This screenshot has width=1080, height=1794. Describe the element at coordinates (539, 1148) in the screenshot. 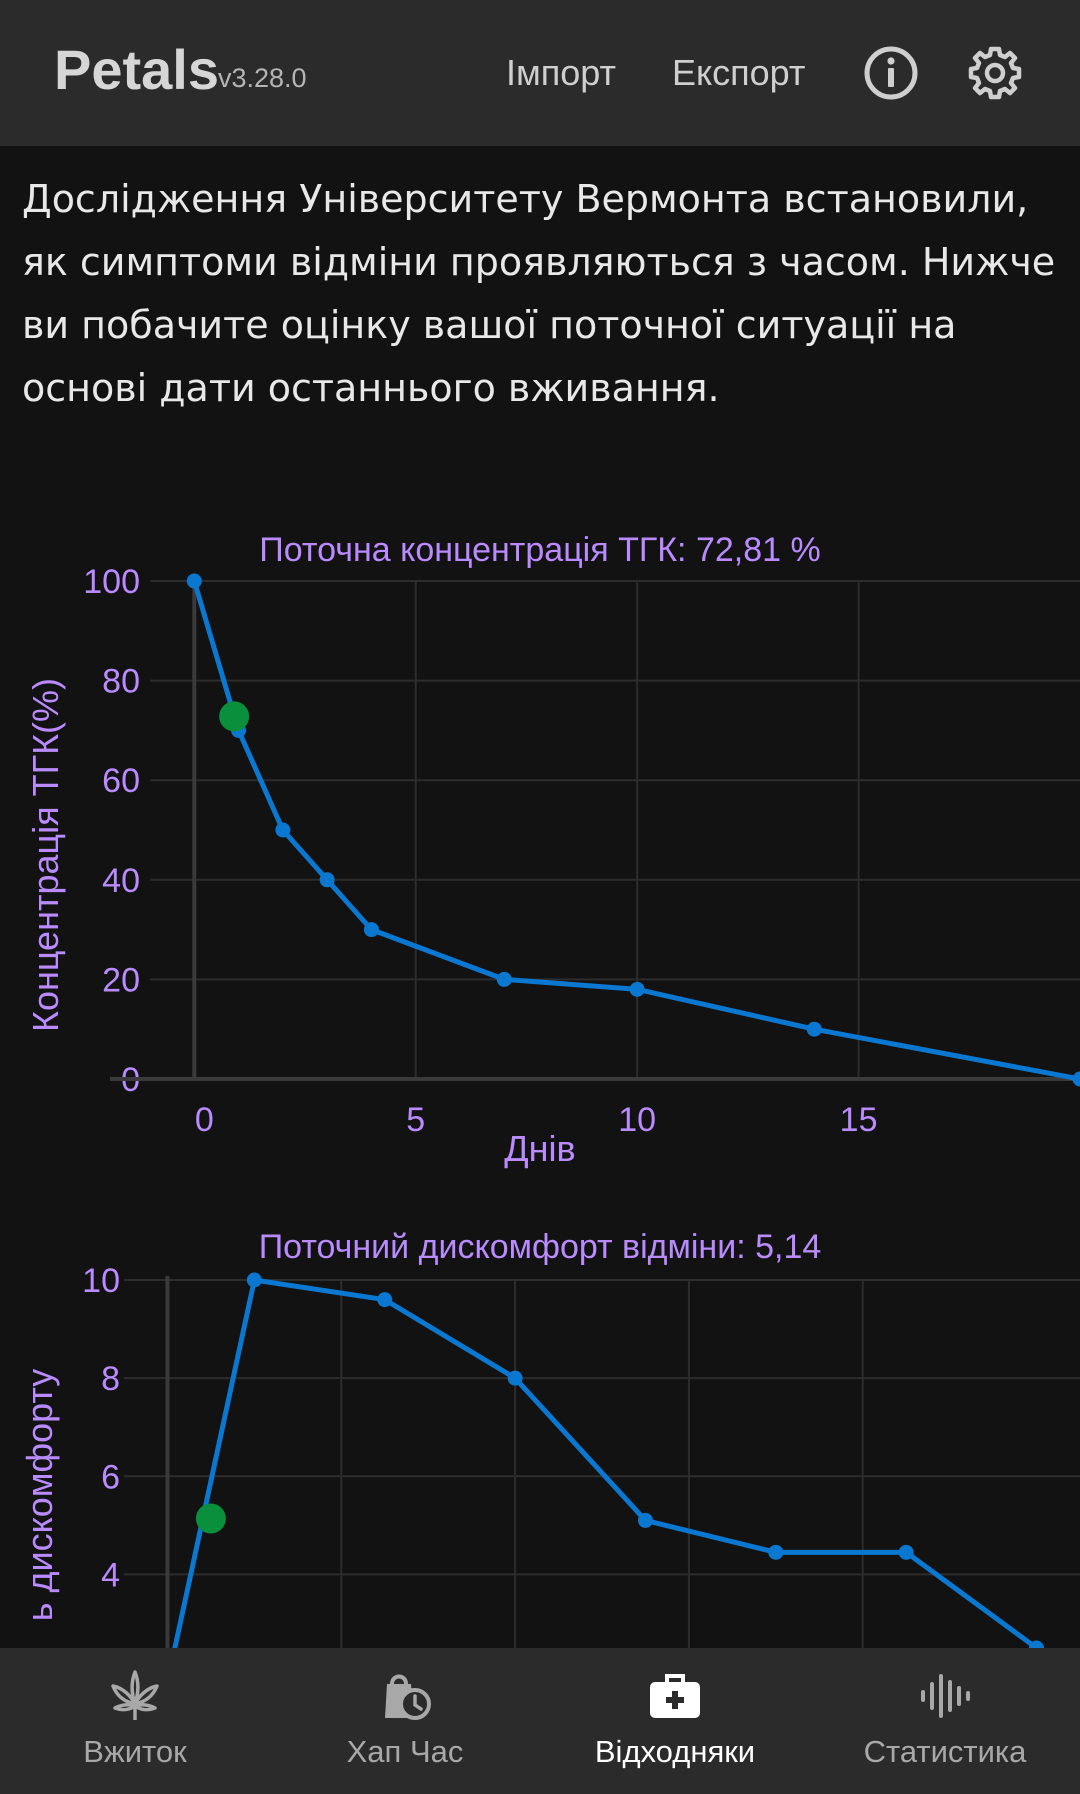

I see `x-axis-title: Днів` at that location.